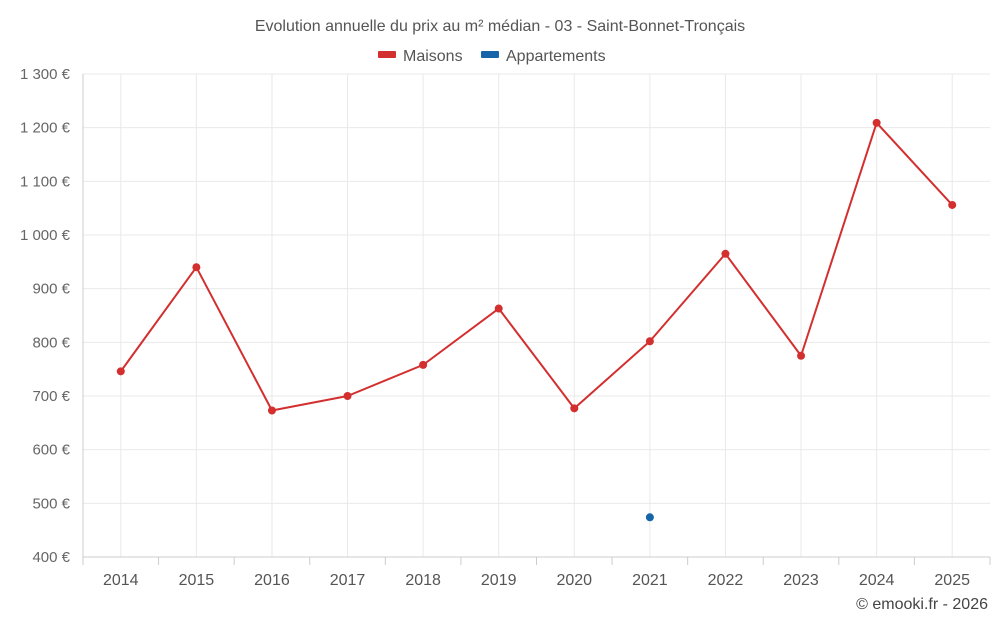  I want to click on legend-item-maisons: Maisons, so click(420, 56).